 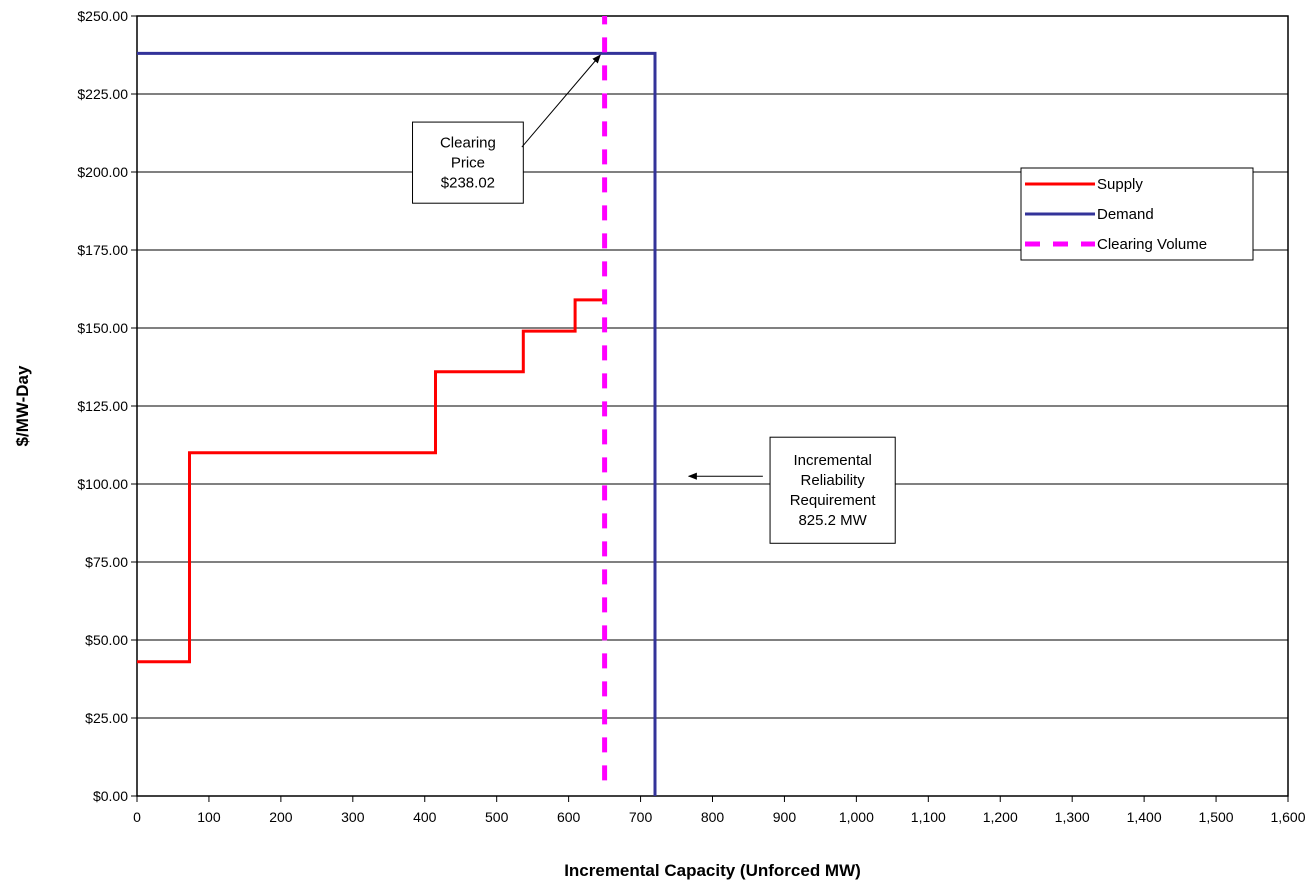 What do you see at coordinates (712, 870) in the screenshot?
I see `x-axis-title: Incremental Capacity (Unforced MW)` at bounding box center [712, 870].